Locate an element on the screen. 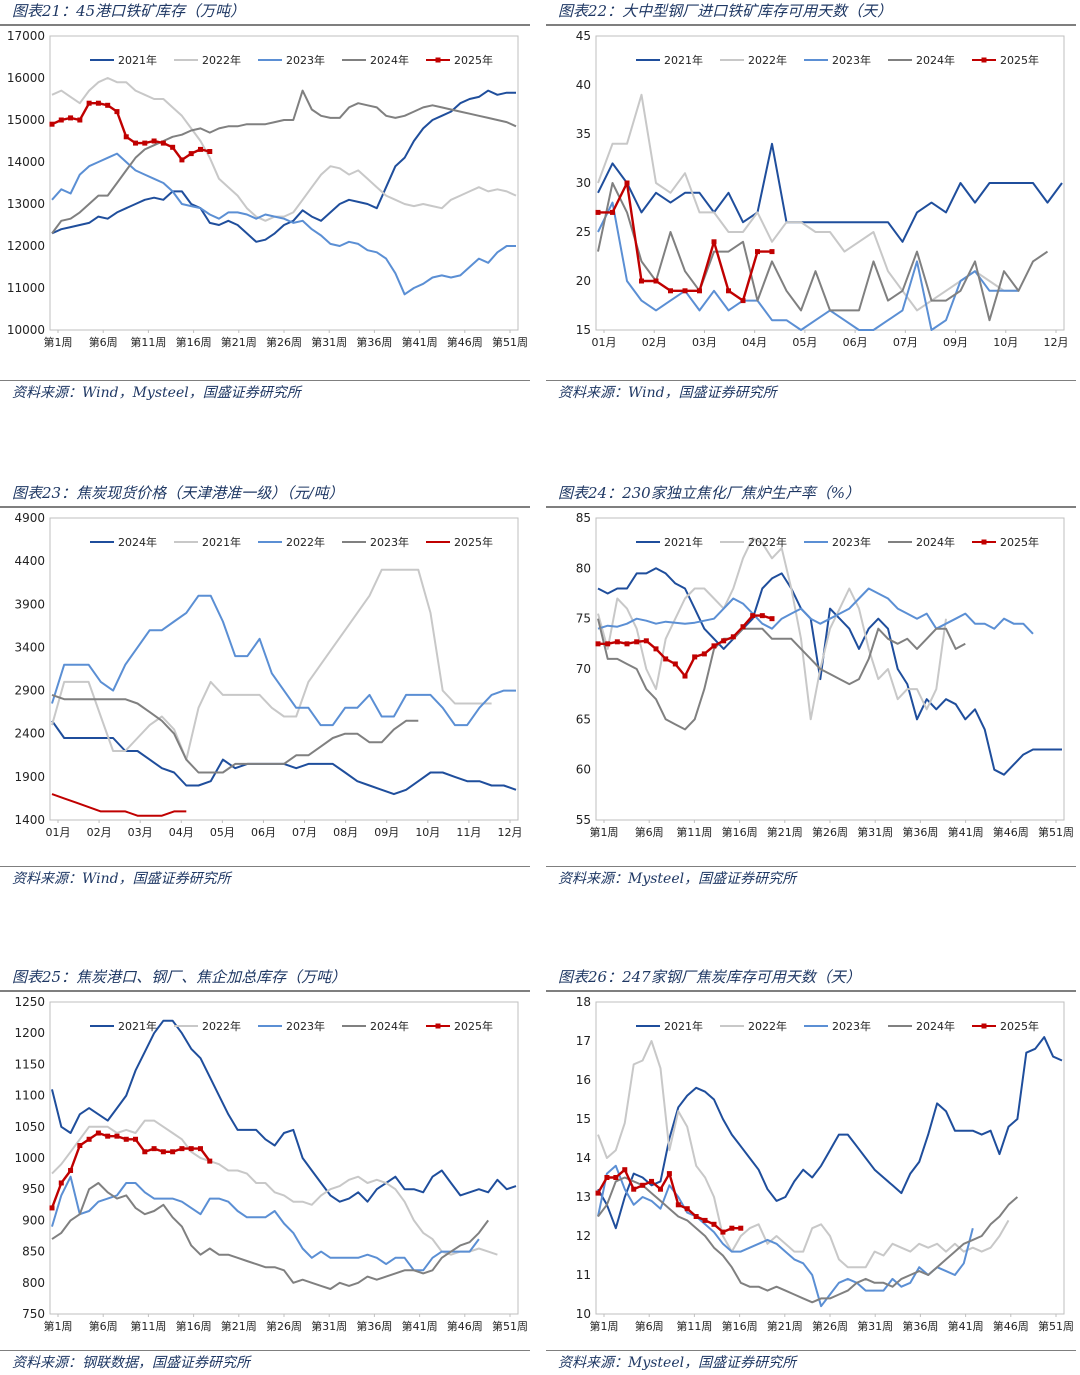 The width and height of the screenshot is (1080, 1375). x-tick-label: 02月 is located at coordinates (654, 342).